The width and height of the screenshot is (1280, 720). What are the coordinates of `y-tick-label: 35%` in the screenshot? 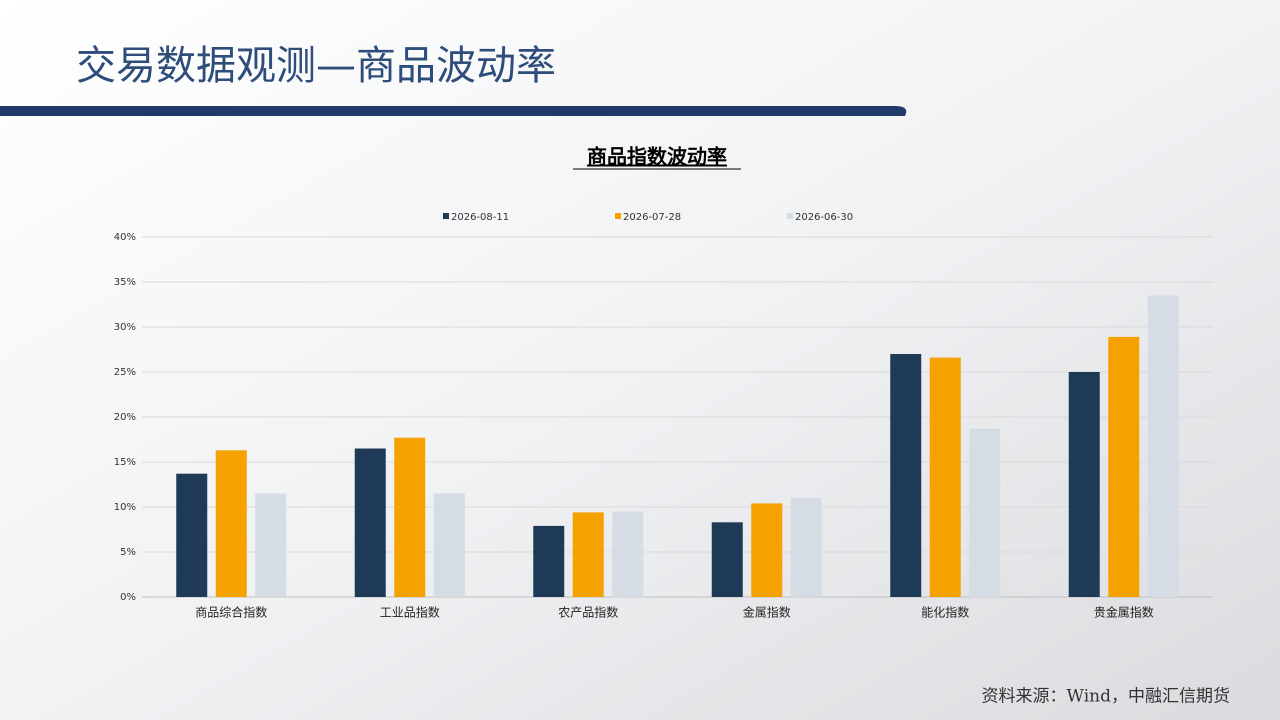 It's located at (125, 282).